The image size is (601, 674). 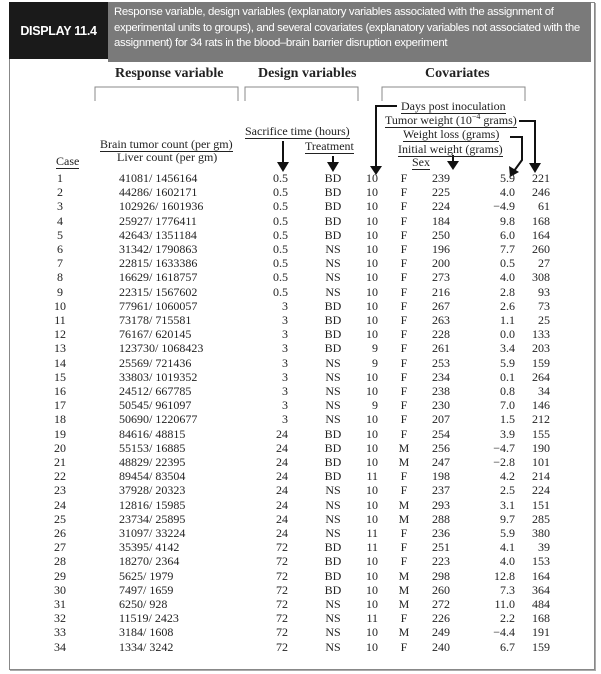 What do you see at coordinates (60, 646) in the screenshot?
I see `case-cell: 34` at bounding box center [60, 646].